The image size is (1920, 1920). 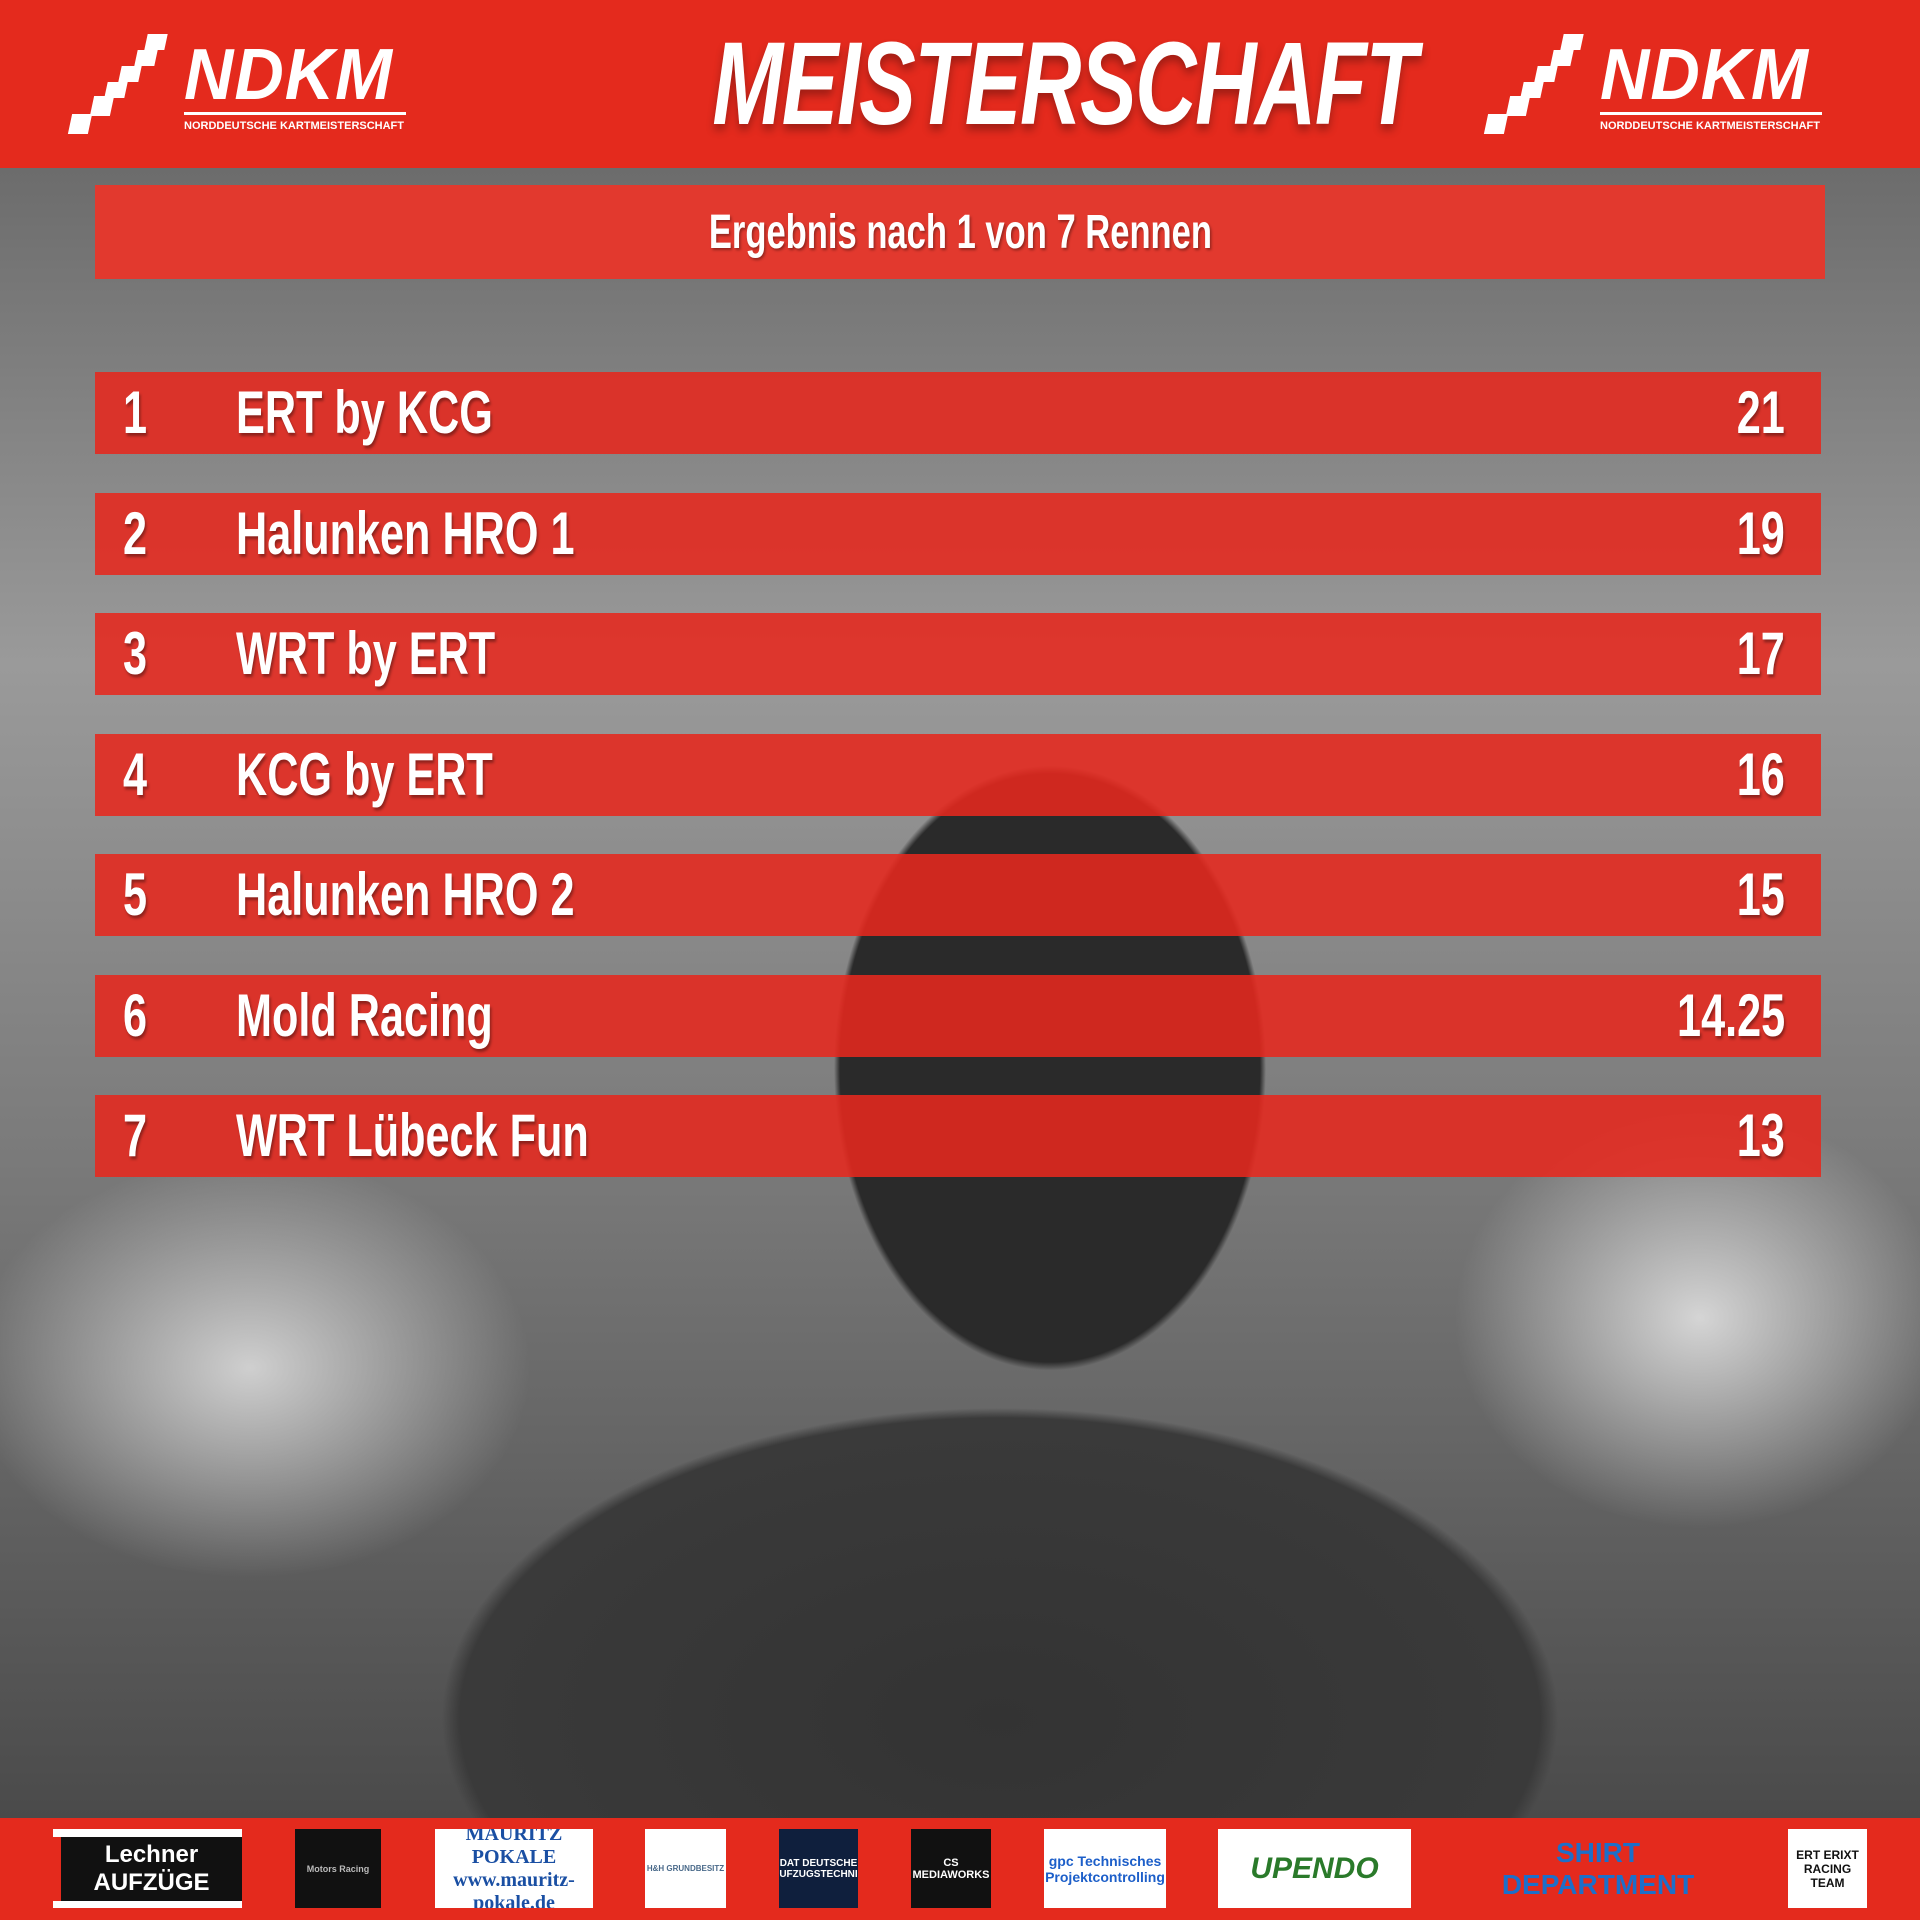 What do you see at coordinates (366, 653) in the screenshot?
I see `team-name: WRT by ERT` at bounding box center [366, 653].